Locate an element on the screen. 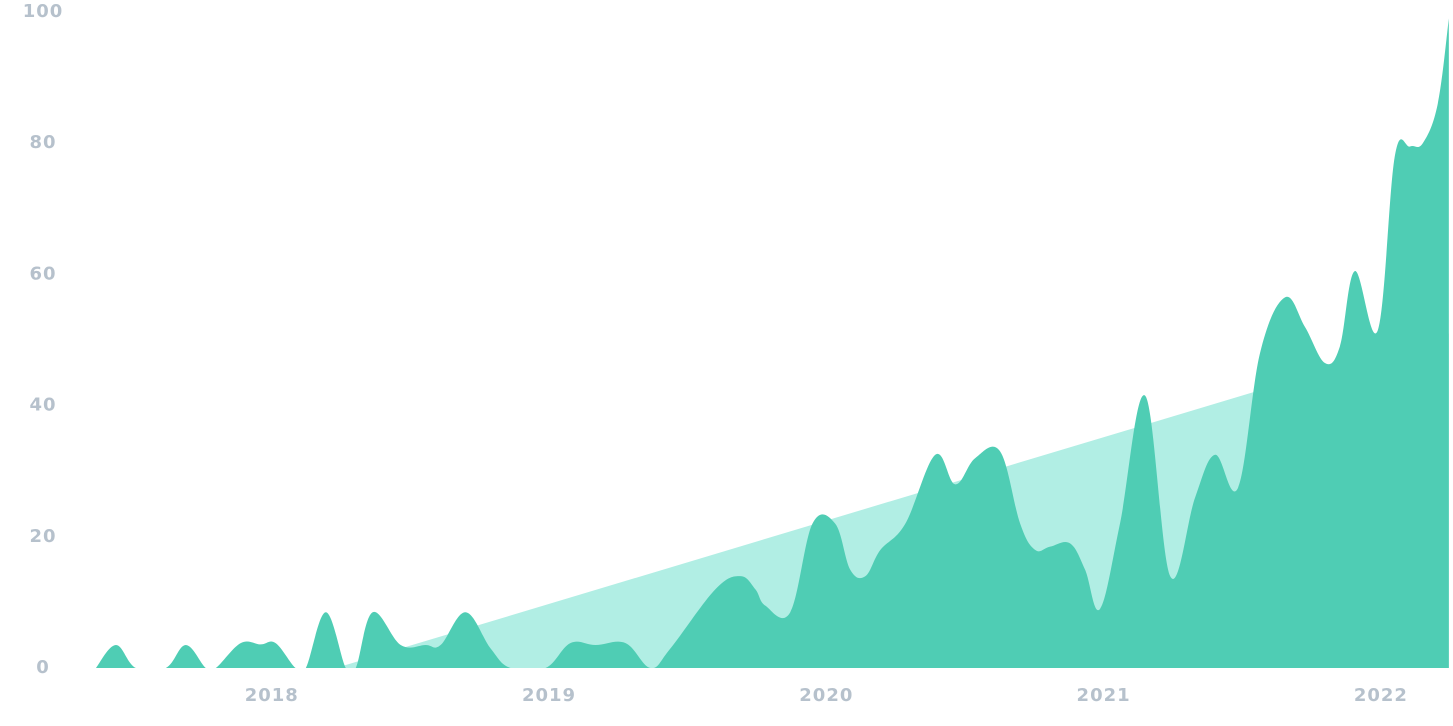 Image resolution: width=1453 pixels, height=726 pixels. x-tick-label: 2018 is located at coordinates (272, 695).